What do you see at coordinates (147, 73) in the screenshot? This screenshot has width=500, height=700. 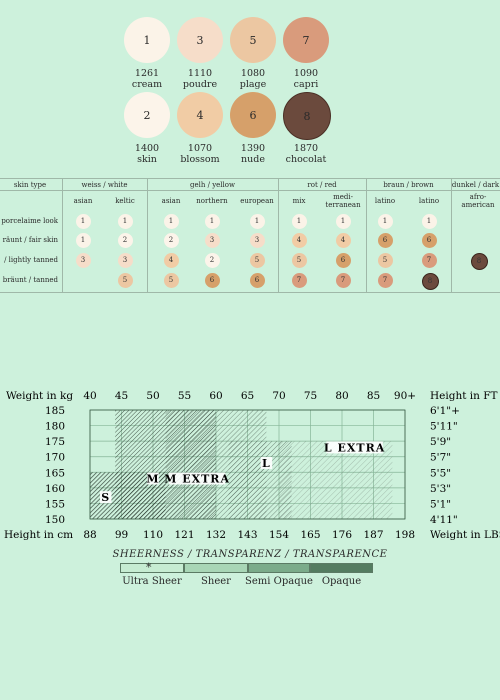 I see `swatch-code: 1261` at bounding box center [147, 73].